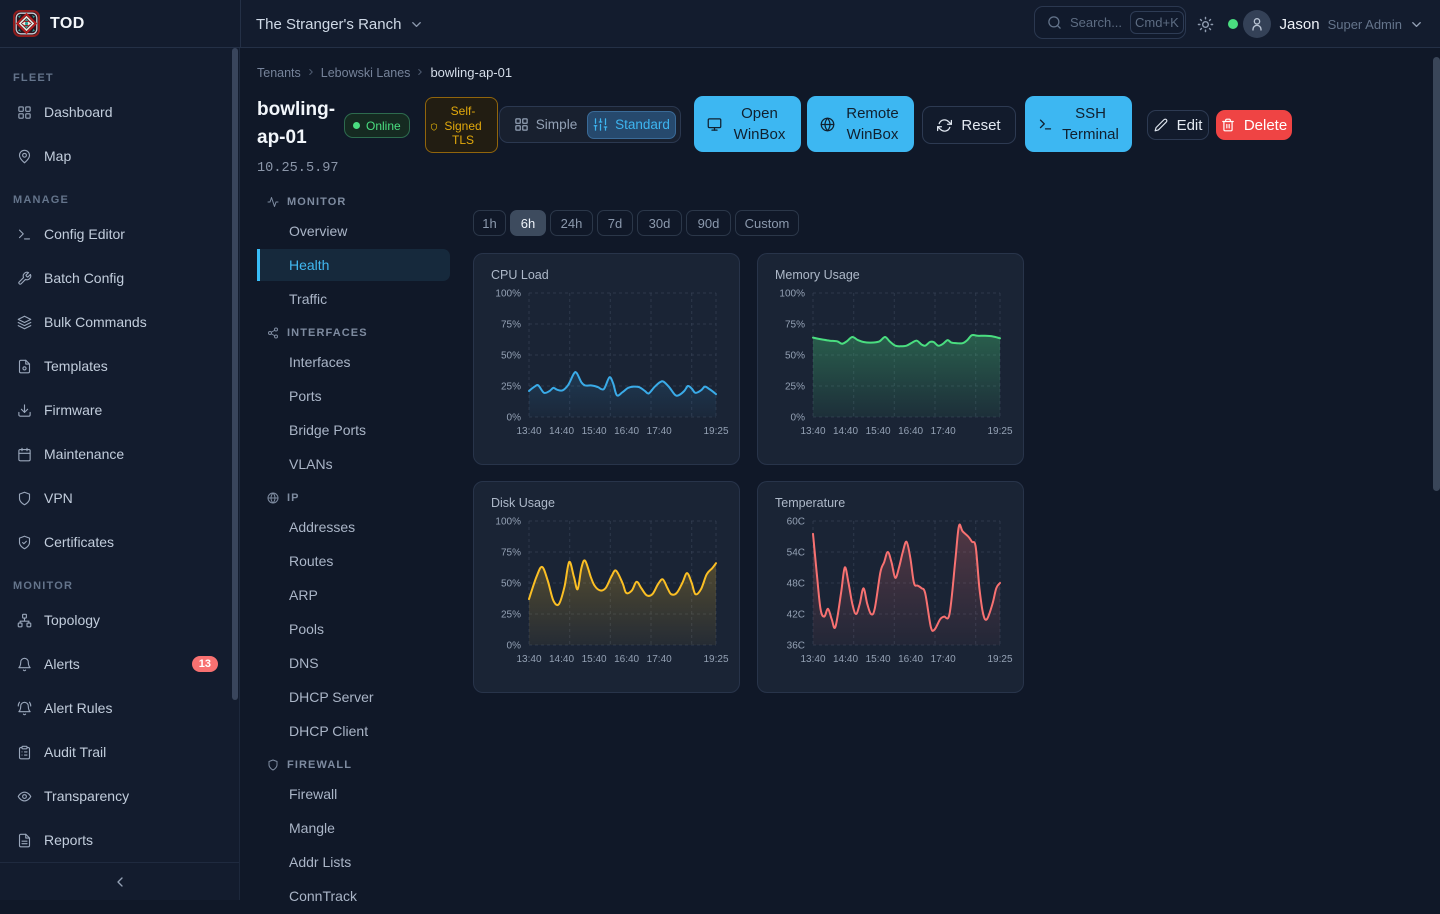 The width and height of the screenshot is (1440, 914). What do you see at coordinates (796, 522) in the screenshot?
I see `svg-text: 60C` at bounding box center [796, 522].